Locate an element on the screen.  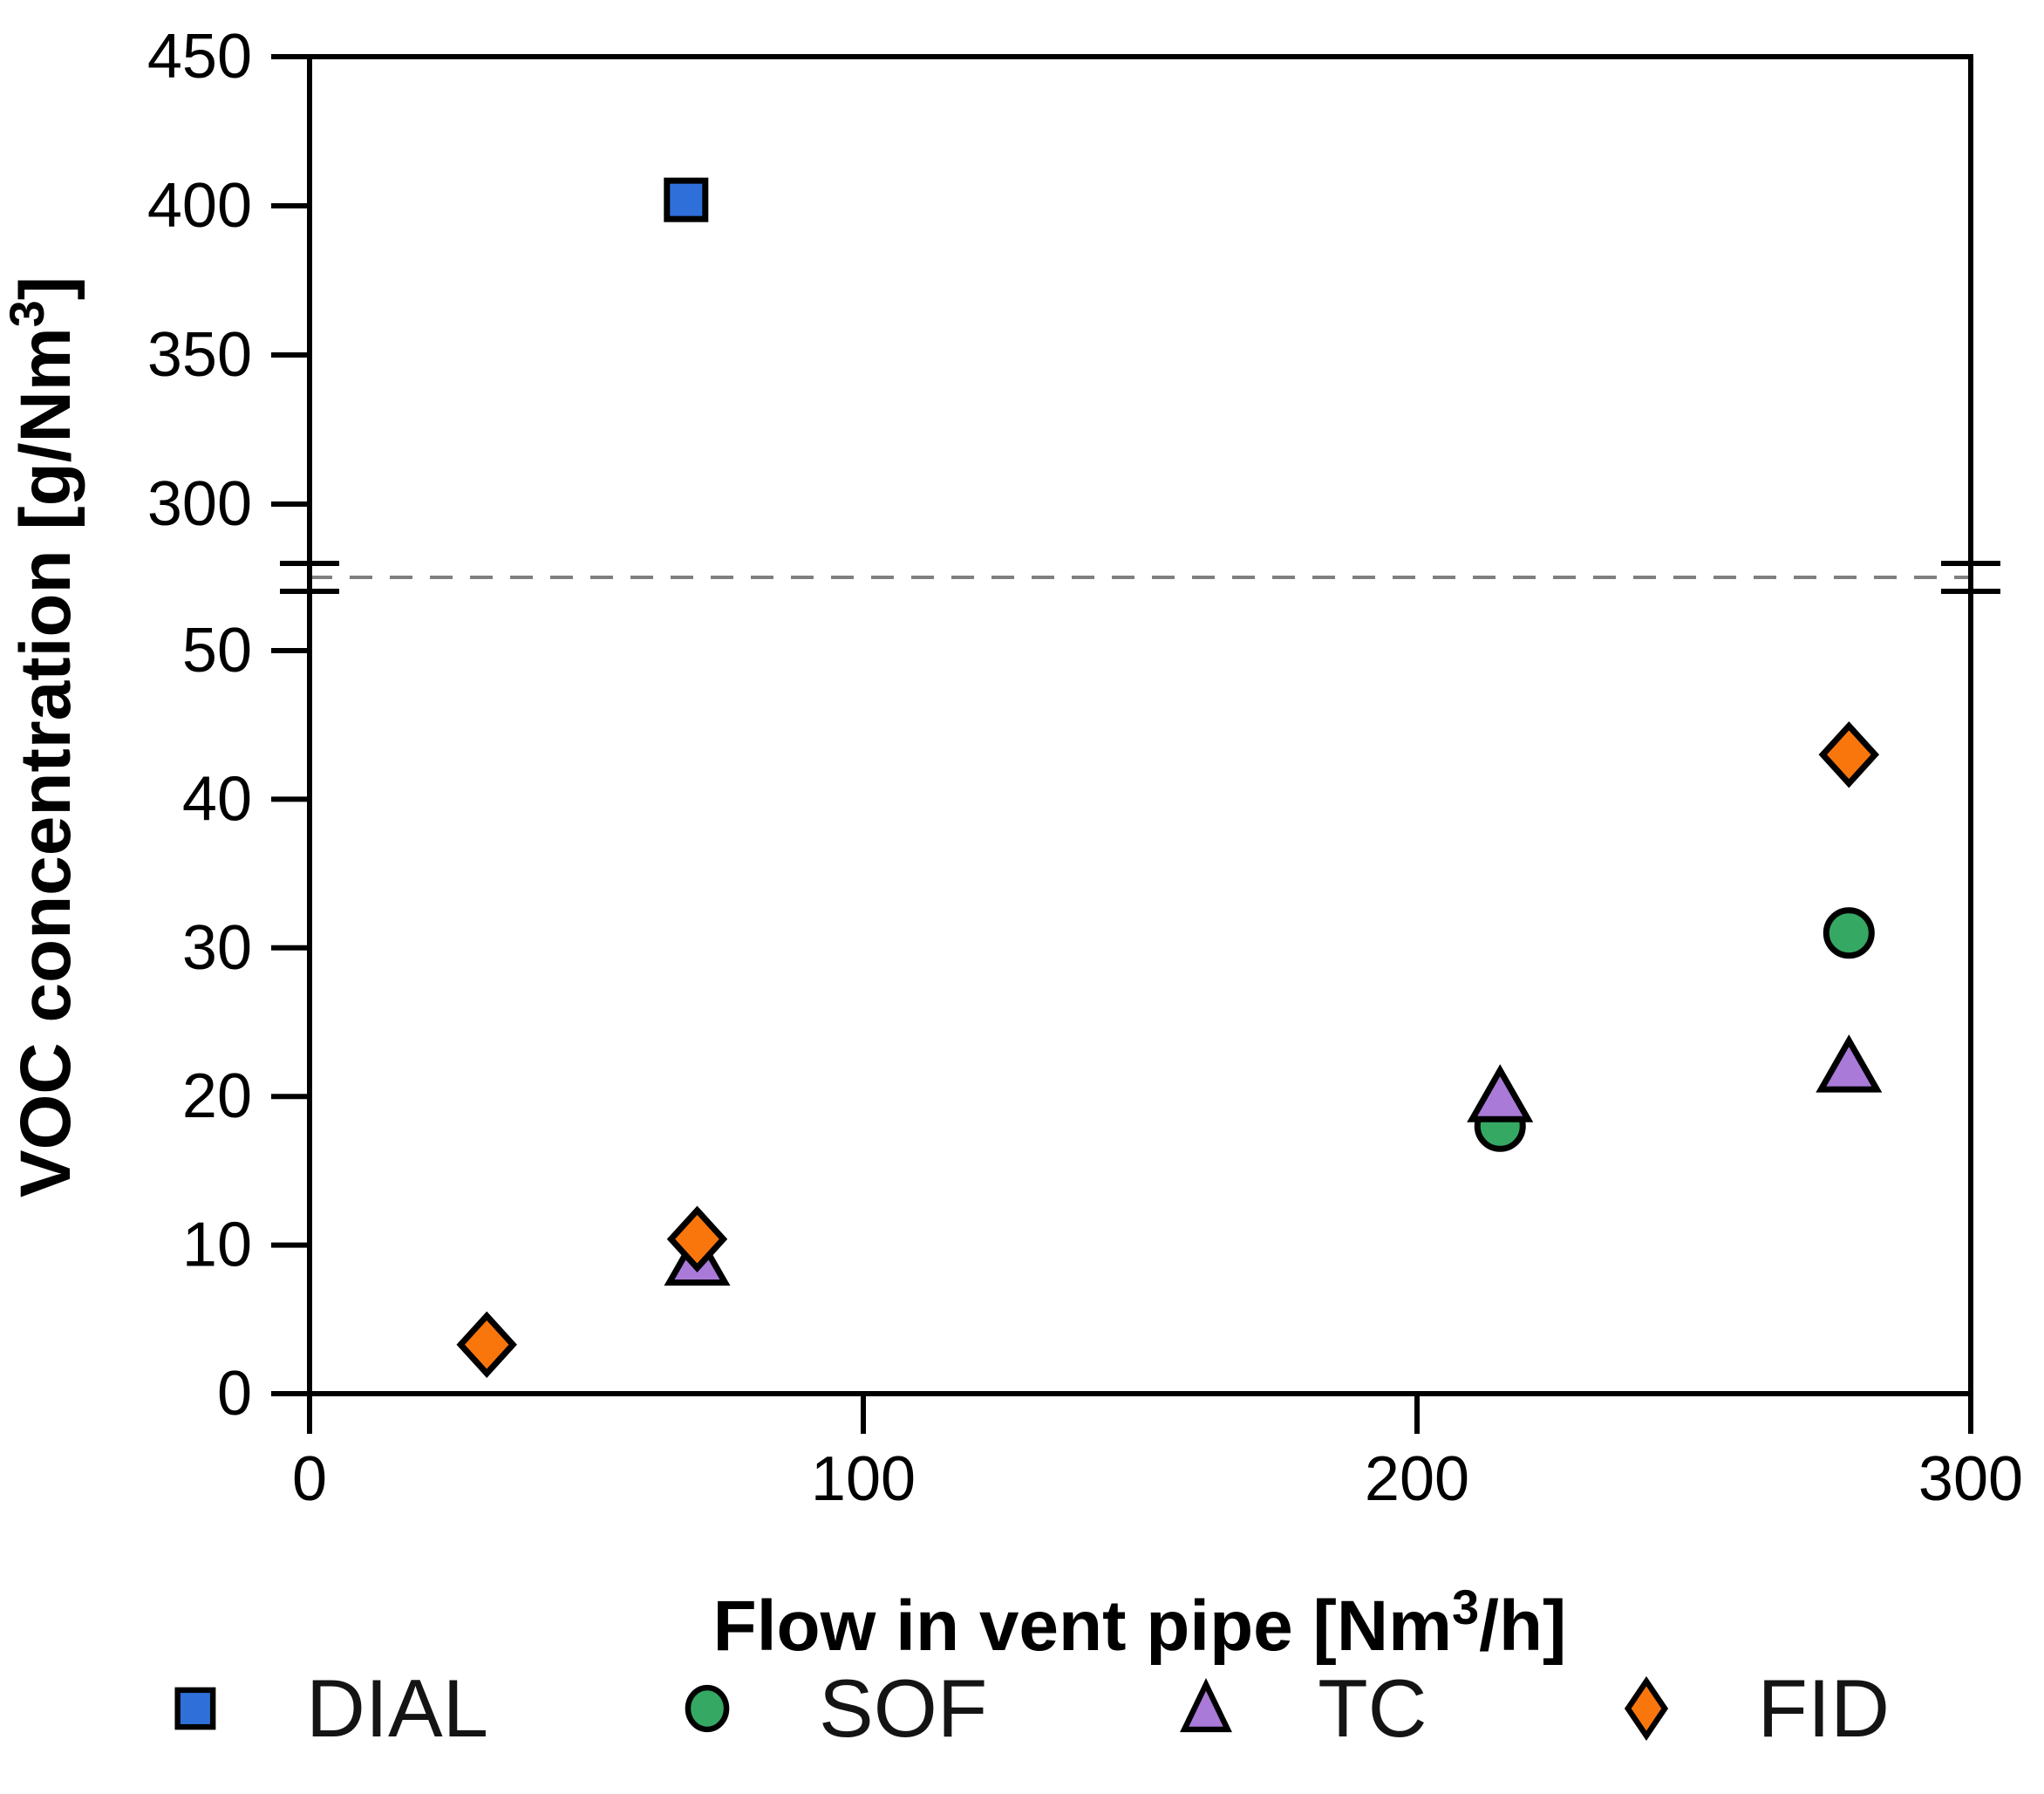
y-axis-title: VOC concentration [g/Nm3] is located at coordinates (42, 737).